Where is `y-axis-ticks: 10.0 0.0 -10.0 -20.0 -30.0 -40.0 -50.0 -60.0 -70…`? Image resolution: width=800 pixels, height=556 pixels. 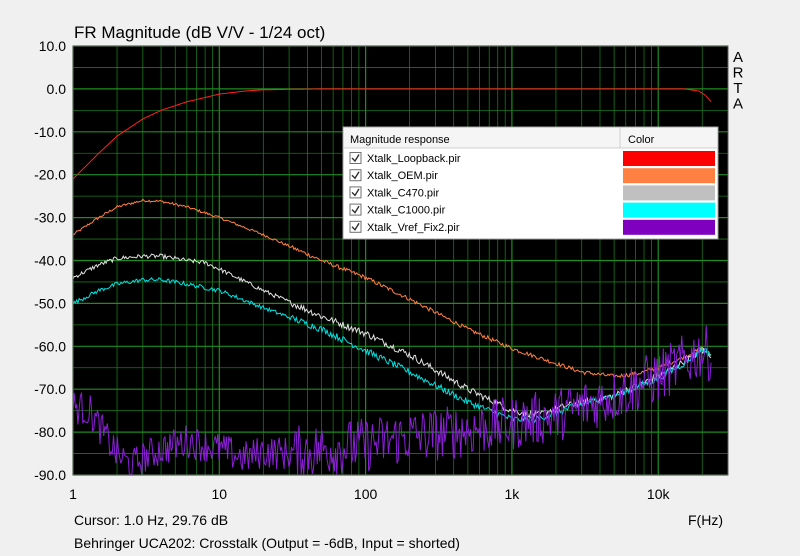
y-axis-ticks: 10.0 0.0 -10.0 -20.0 -30.0 -40.0 -50.0 -60.0 -70… is located at coordinates (50, 260).